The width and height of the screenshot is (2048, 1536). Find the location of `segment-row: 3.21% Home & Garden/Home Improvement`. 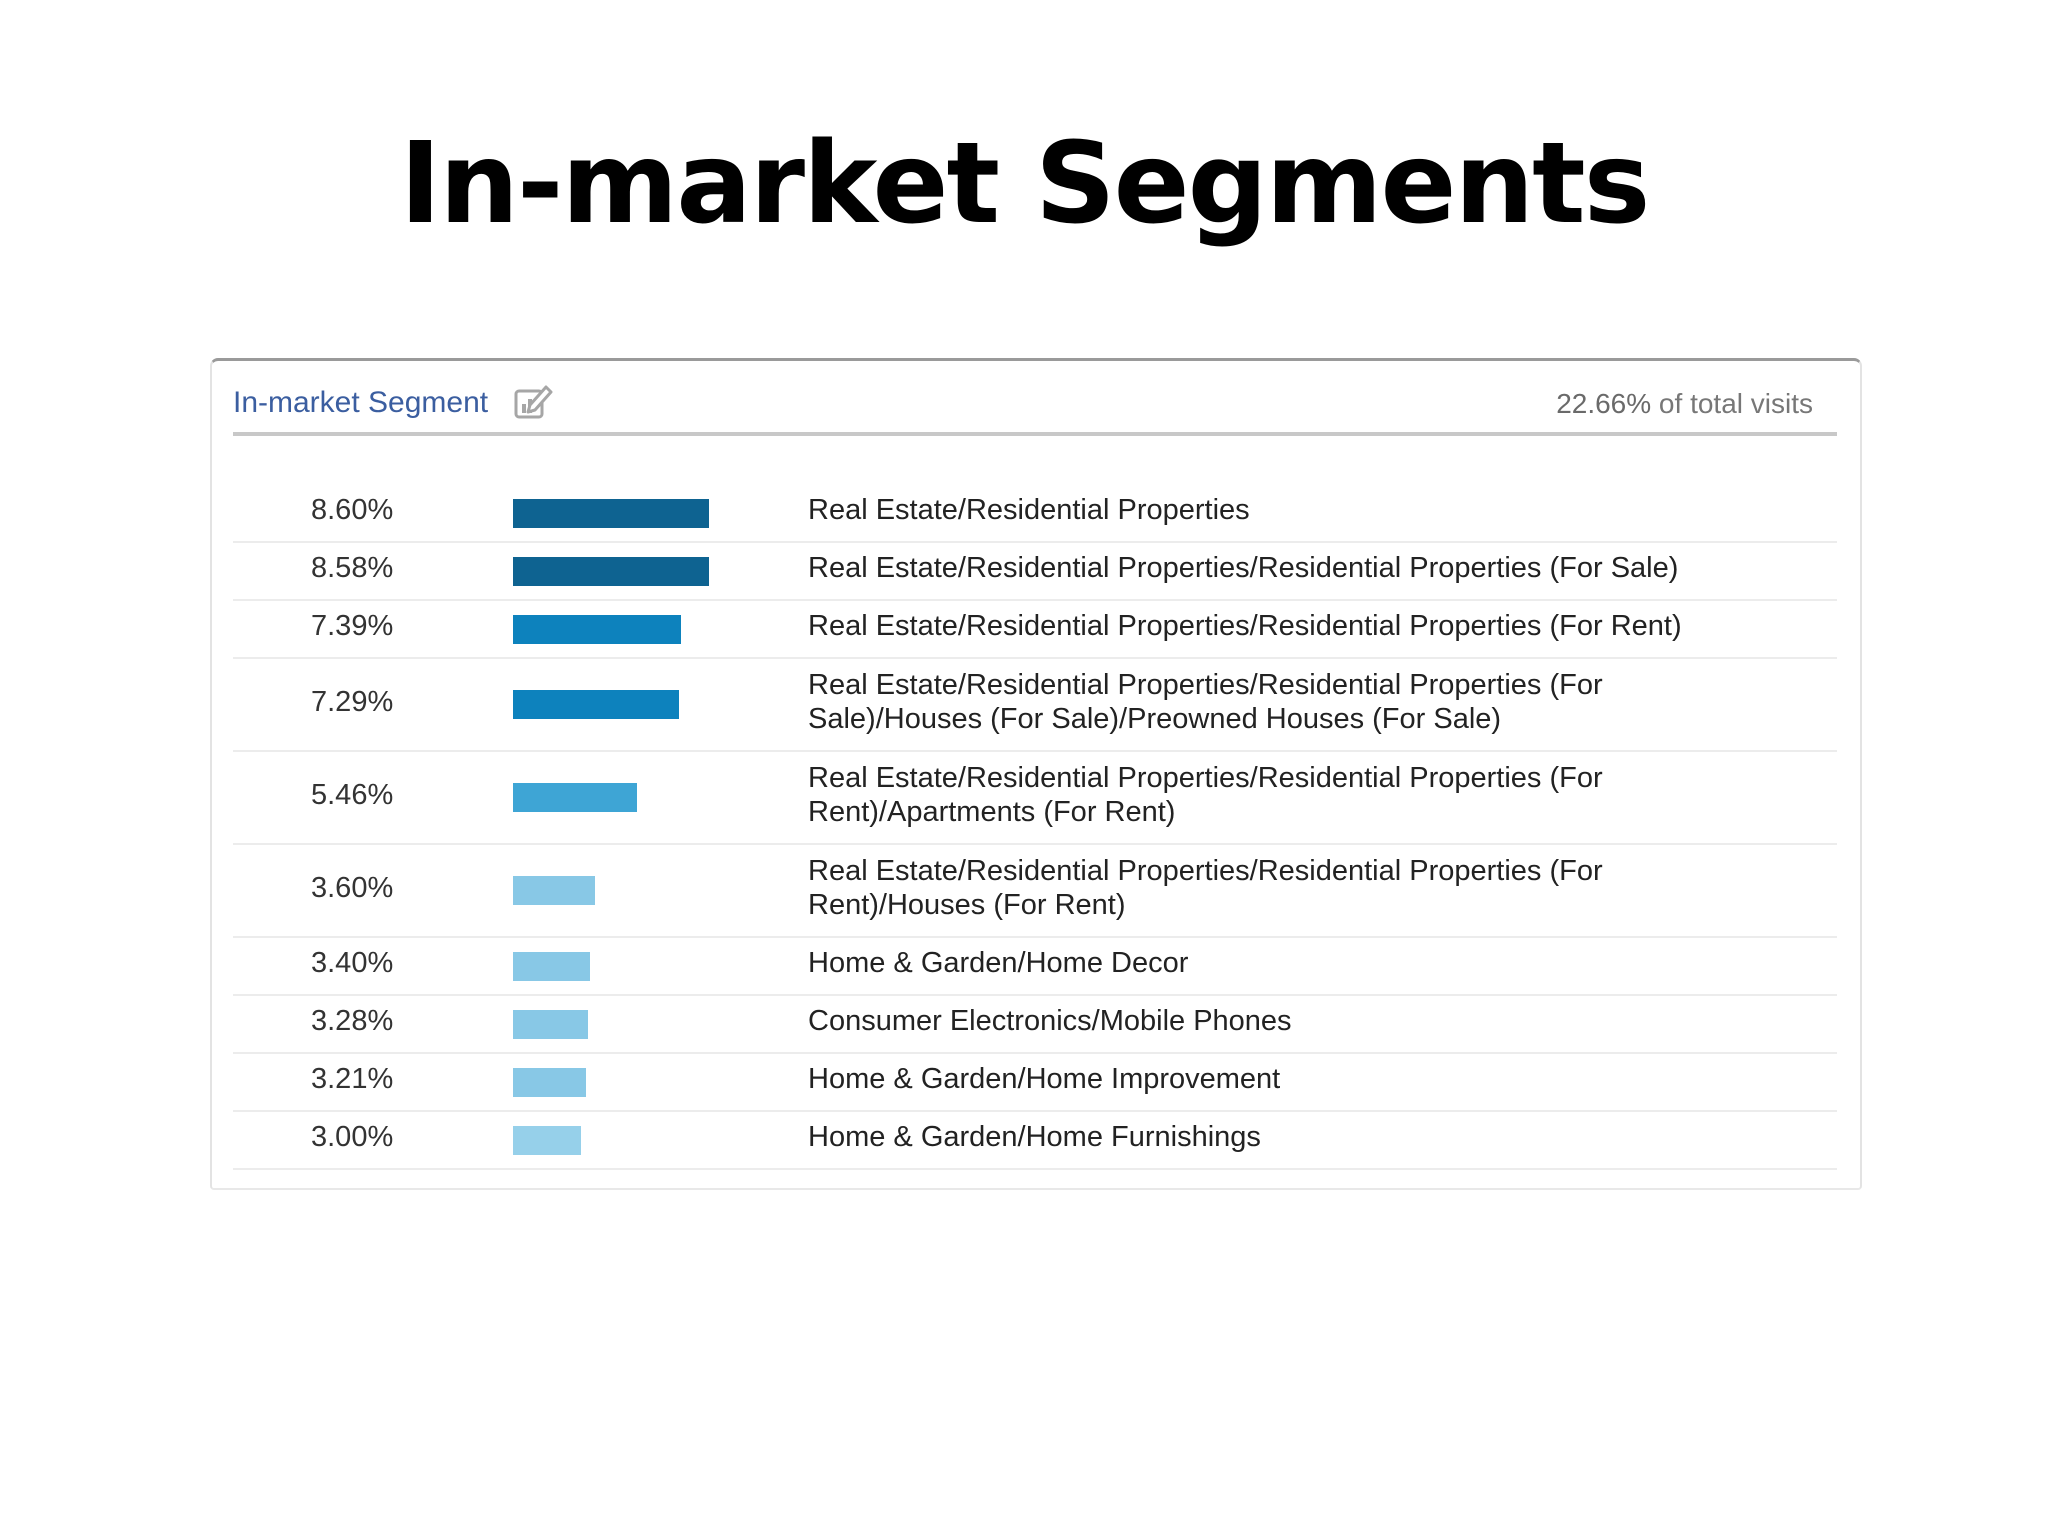

segment-row: 3.21% Home & Garden/Home Improvement is located at coordinates (1035, 1083).